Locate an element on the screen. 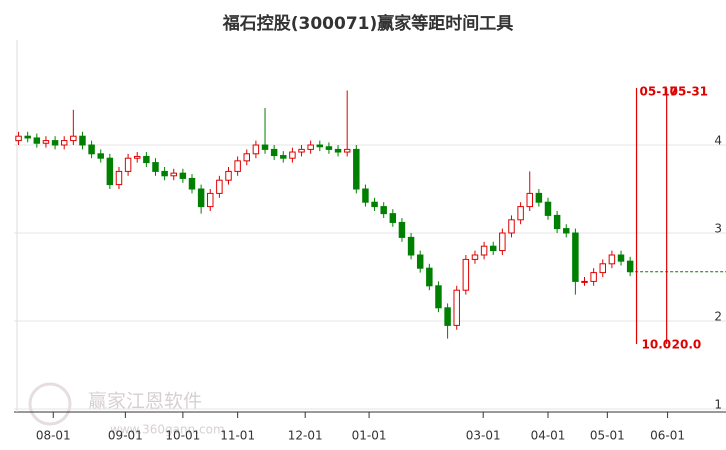 The image size is (726, 450). y-tick-label: 3 is located at coordinates (718, 229).